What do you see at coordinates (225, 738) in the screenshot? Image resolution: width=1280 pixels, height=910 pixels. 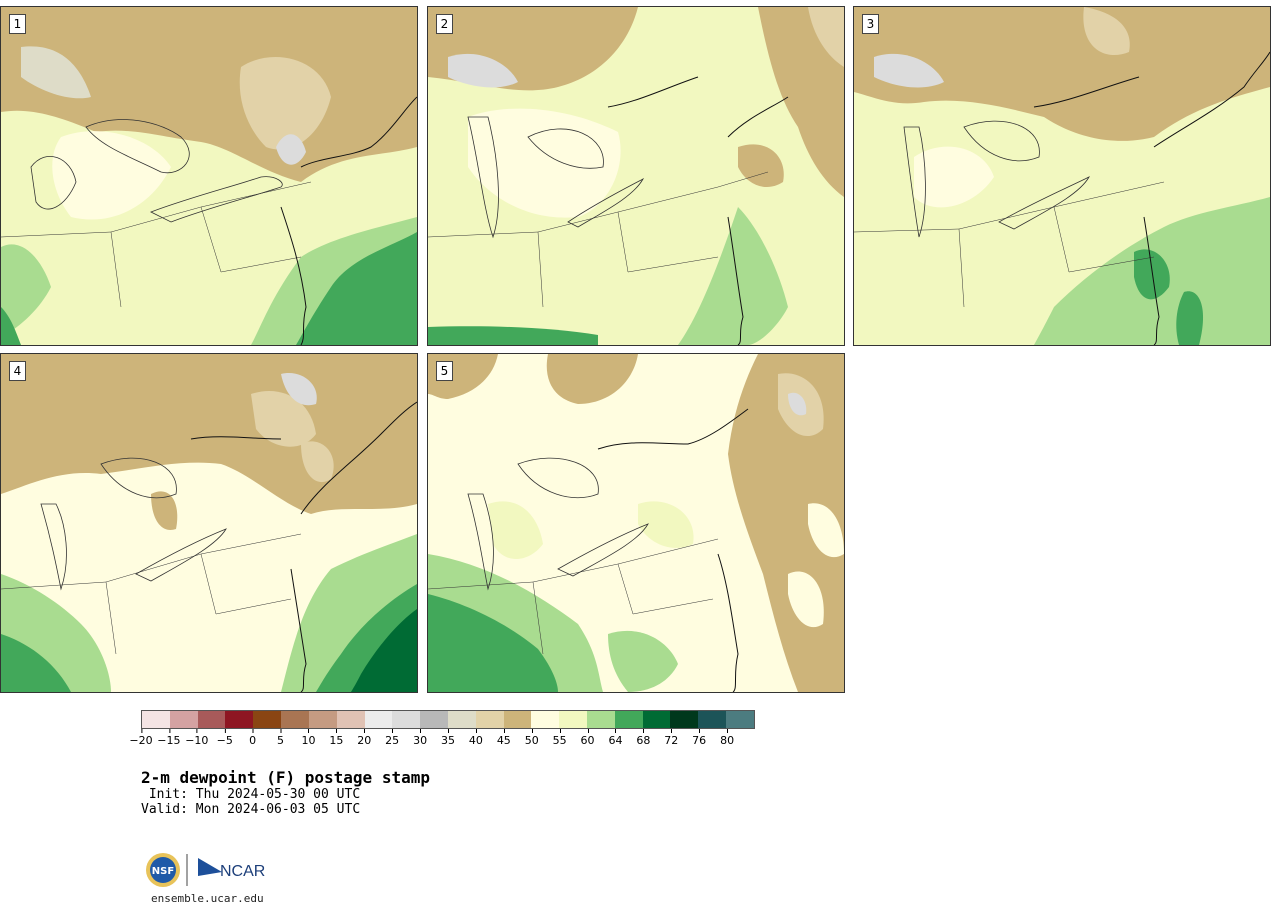 I see `legend-tick-label: −5` at bounding box center [225, 738].